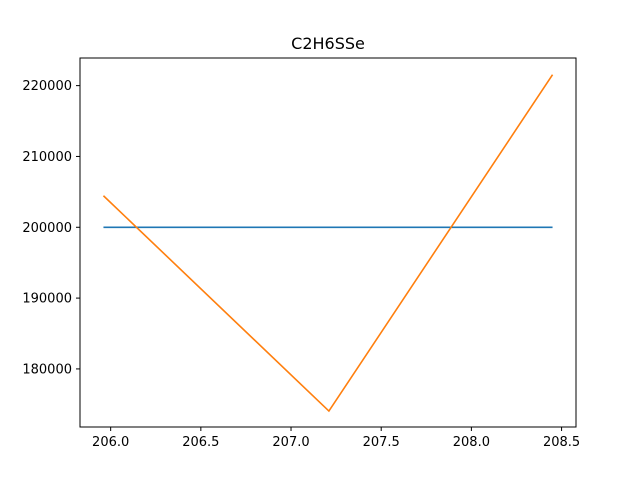  Describe the element at coordinates (471, 442) in the screenshot. I see `x-tick-label: 208.0` at that location.